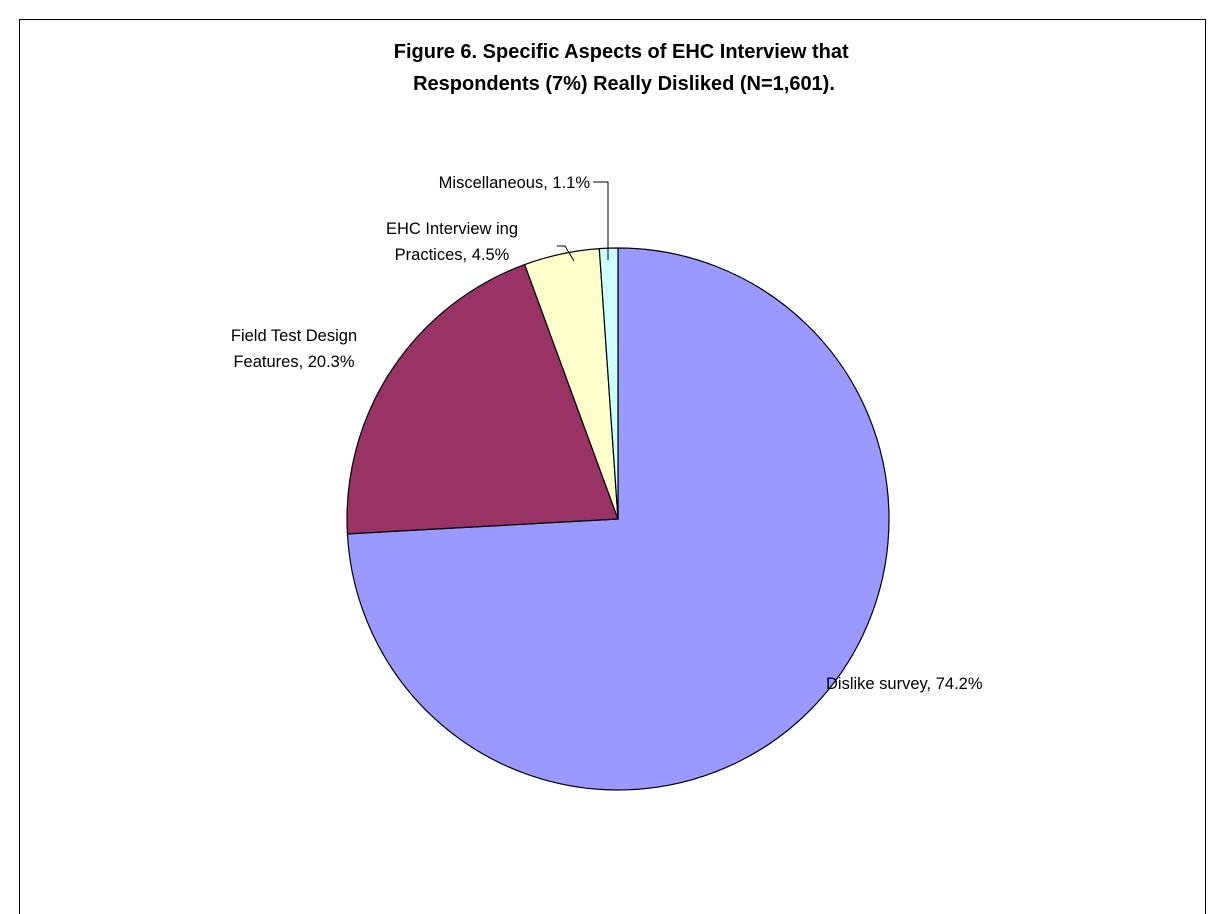  Describe the element at coordinates (601, 220) in the screenshot. I see `leader-line-miscellaneous` at that location.